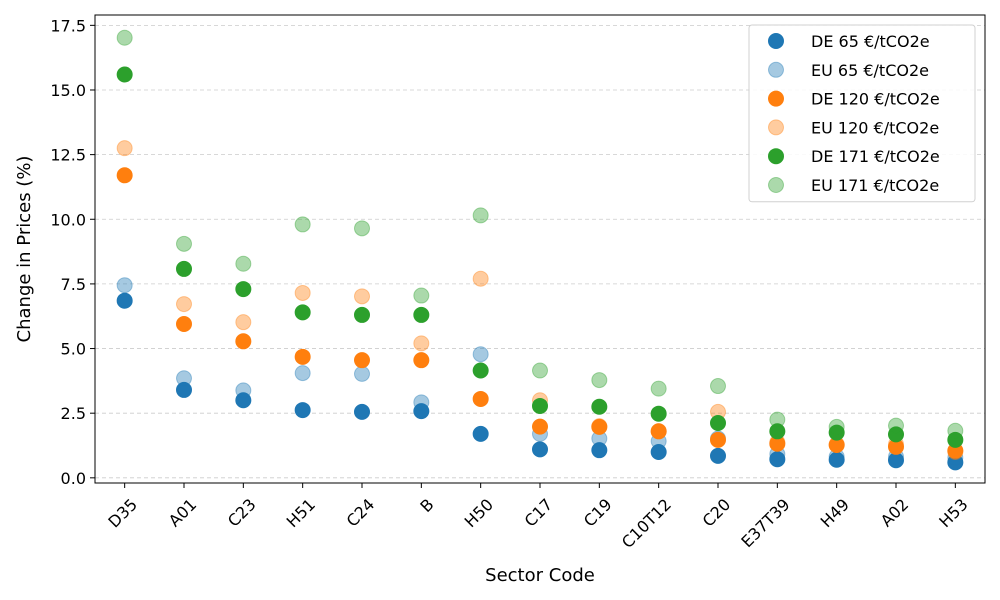  Describe the element at coordinates (479, 513) in the screenshot. I see `x-tick-label: H50` at that location.